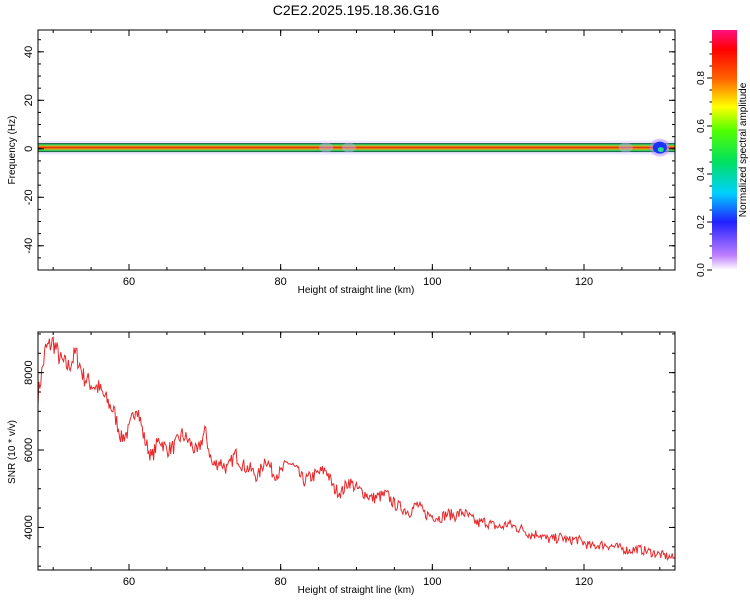 The width and height of the screenshot is (750, 600). What do you see at coordinates (701, 78) in the screenshot?
I see `colorbar-tick-label: 0.8` at bounding box center [701, 78].